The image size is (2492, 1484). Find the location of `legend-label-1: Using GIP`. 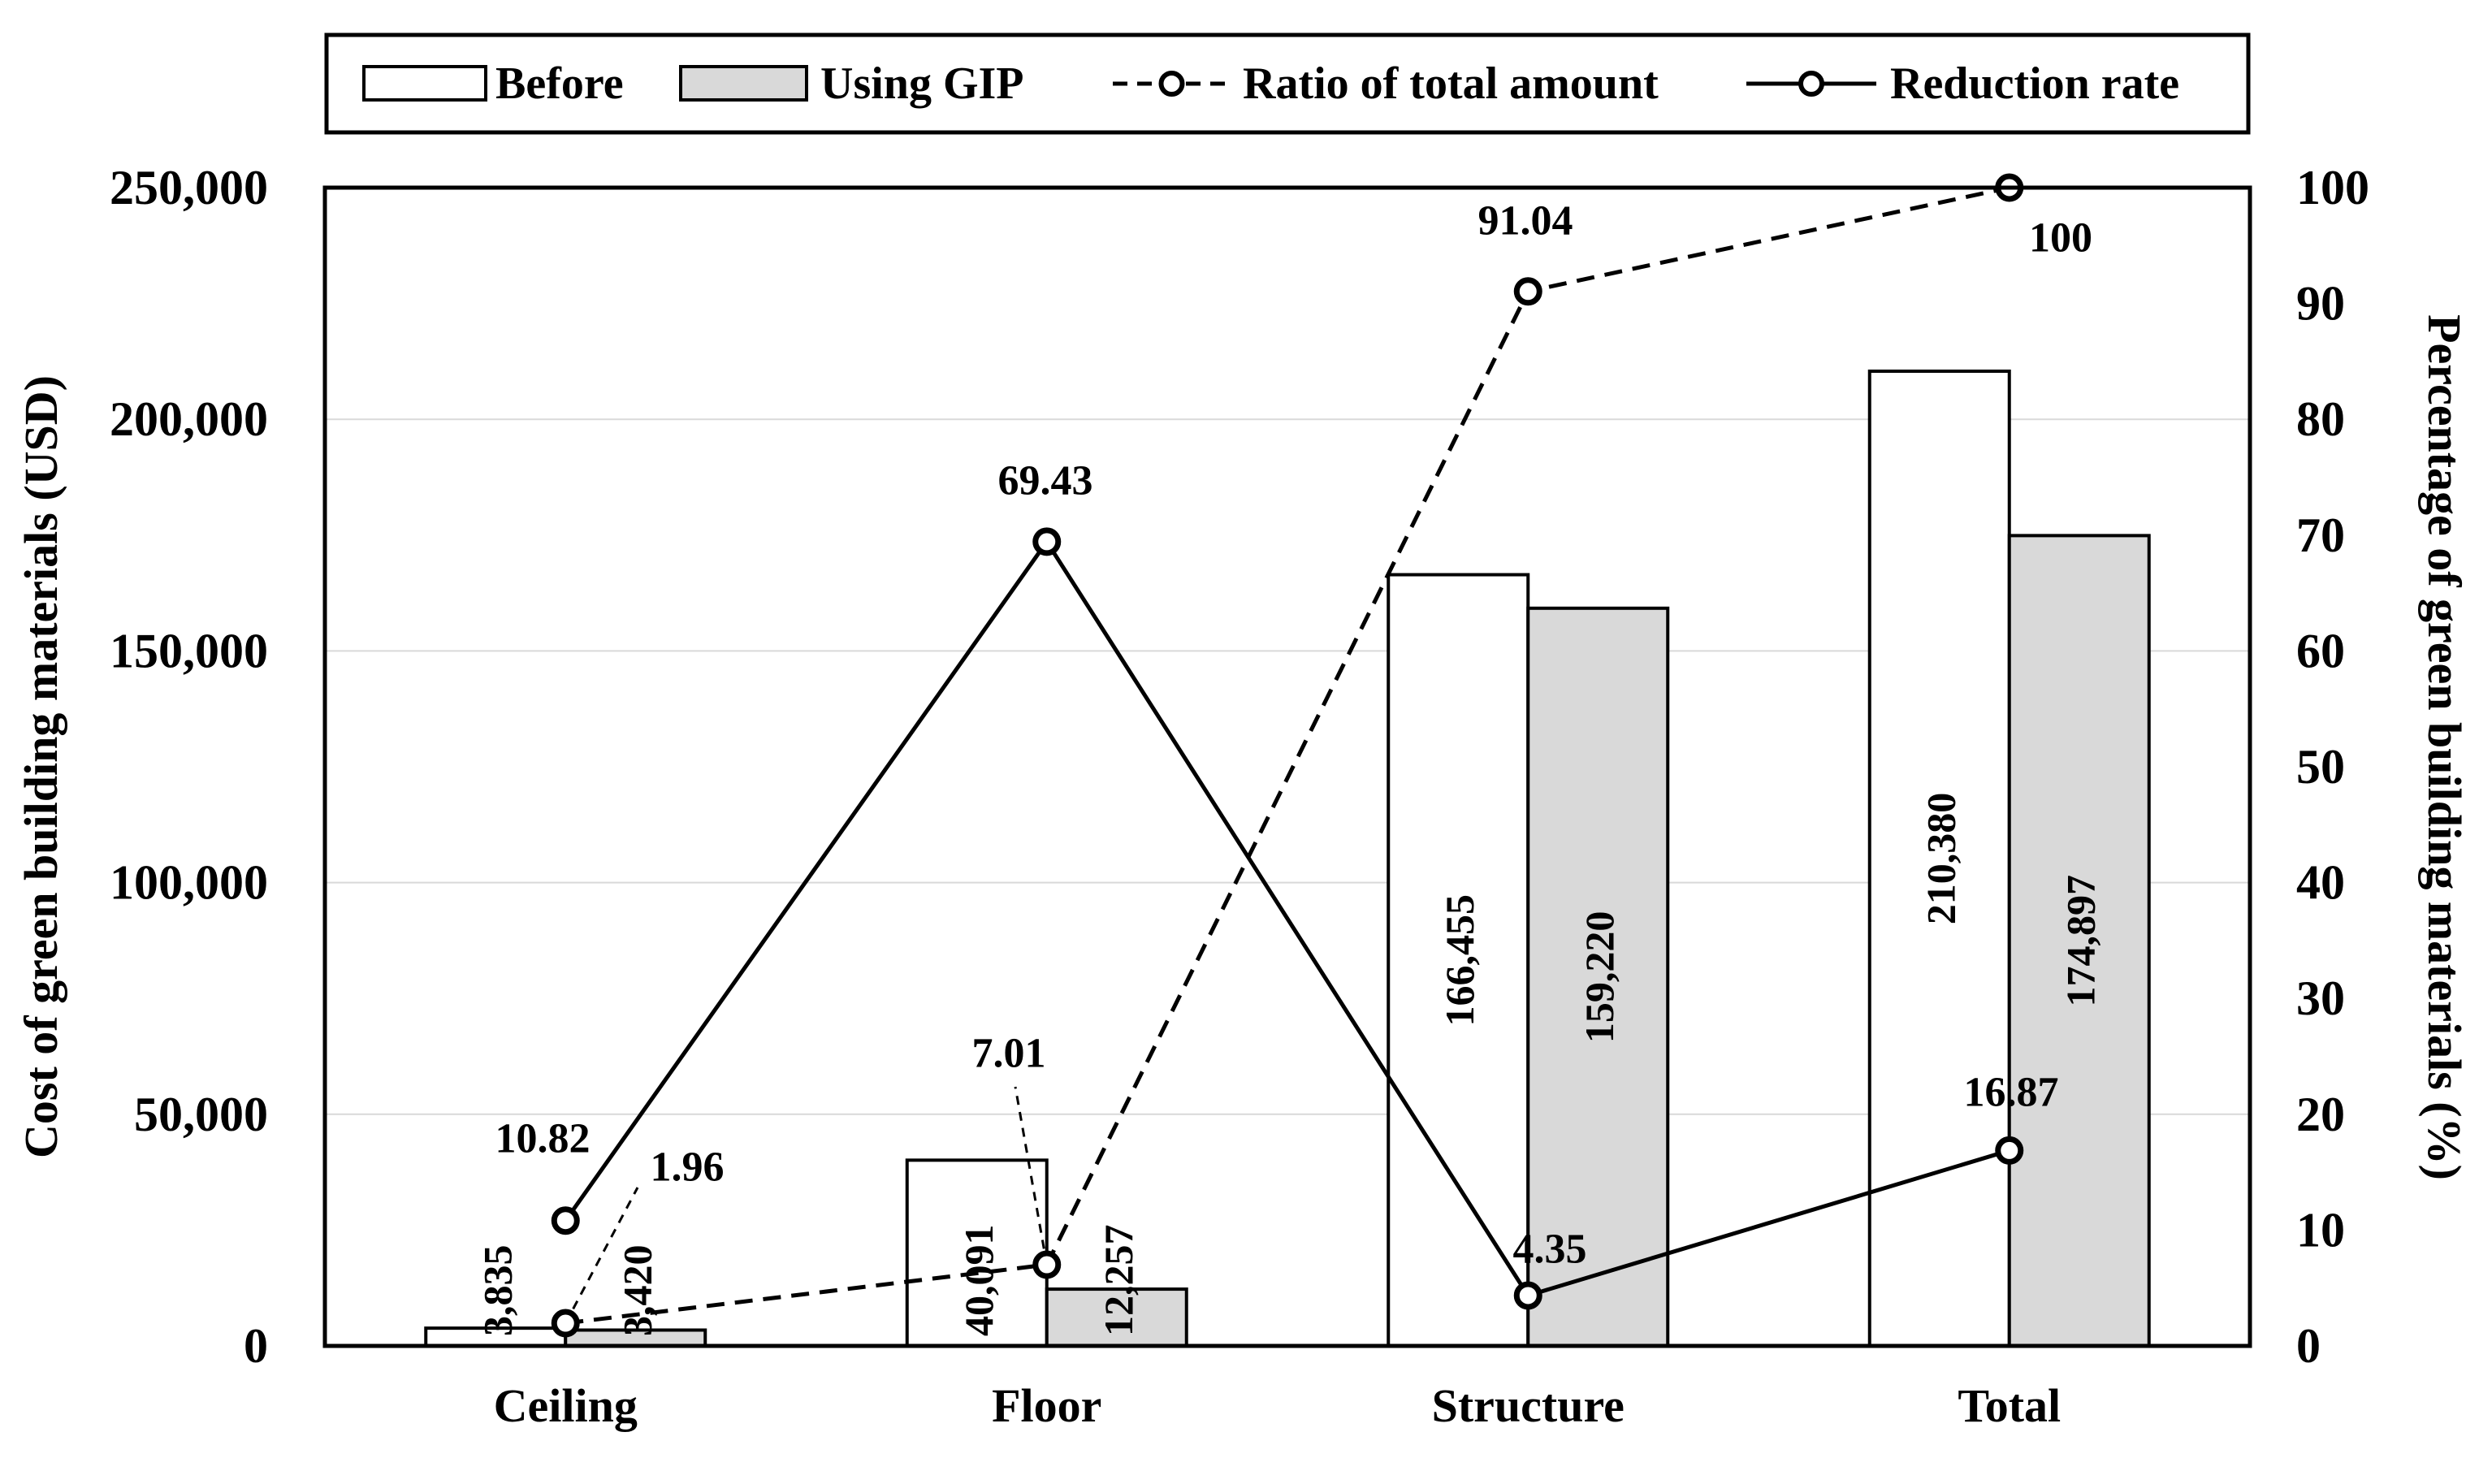

legend-label-1: Using GIP is located at coordinates (922, 83).